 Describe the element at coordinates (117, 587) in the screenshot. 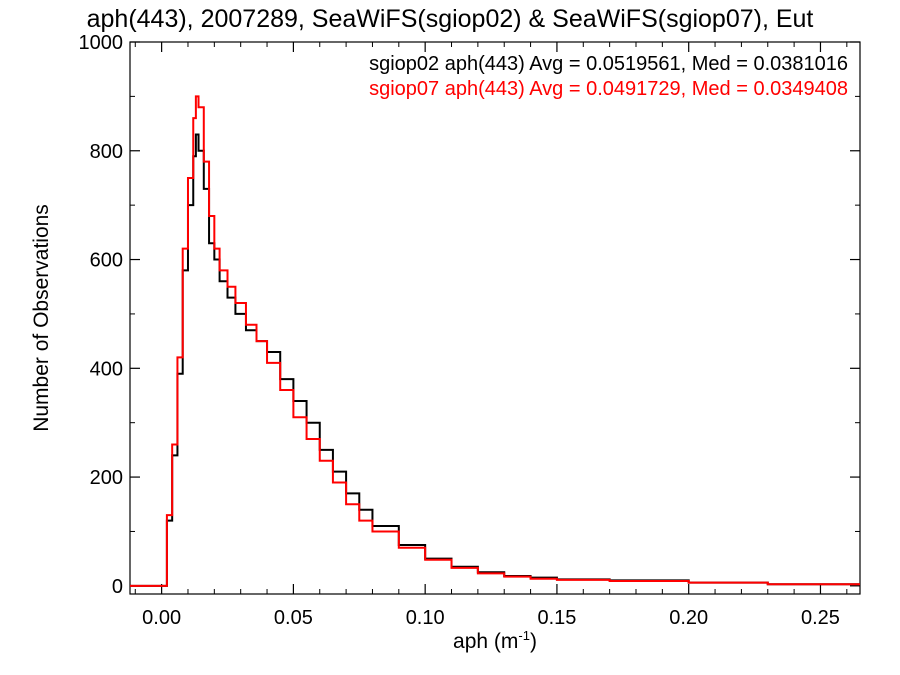

I see `y-tick-label: 0` at that location.